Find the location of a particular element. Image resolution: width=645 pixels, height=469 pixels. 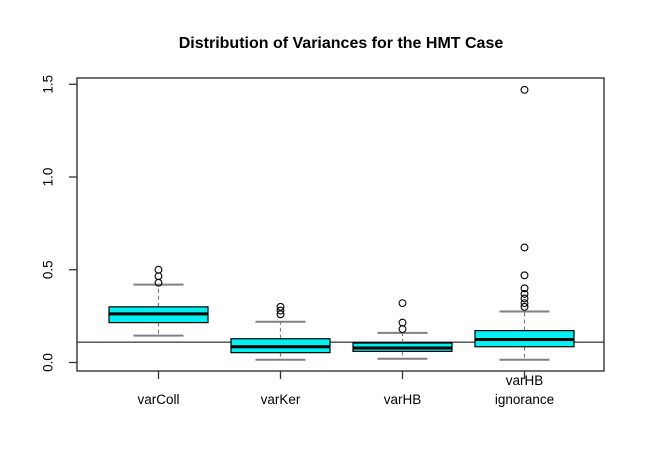

x-tick-label-varhb-ignorance: ignorance is located at coordinates (524, 399).